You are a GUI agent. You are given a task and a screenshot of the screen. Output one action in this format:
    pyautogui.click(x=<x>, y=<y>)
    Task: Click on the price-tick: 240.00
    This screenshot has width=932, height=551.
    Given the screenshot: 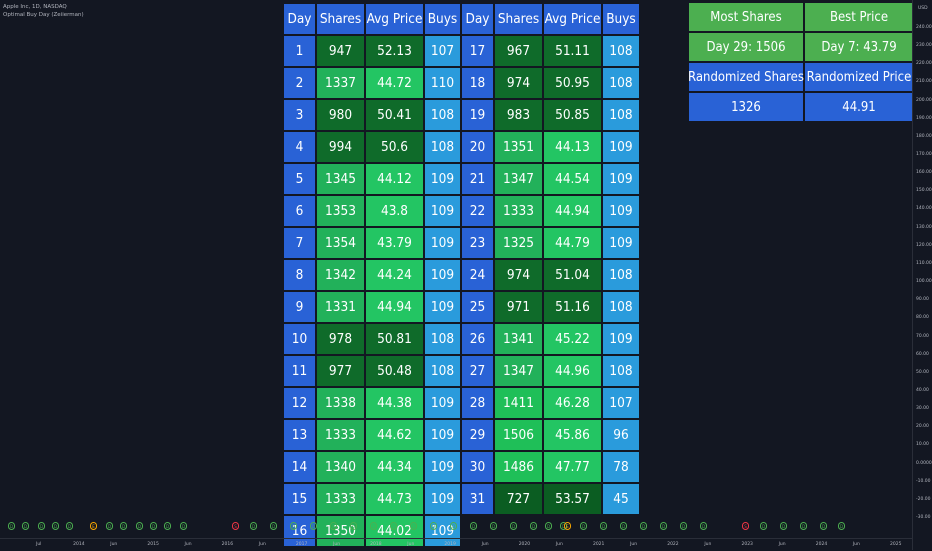 What is the action you would take?
    pyautogui.click(x=924, y=27)
    